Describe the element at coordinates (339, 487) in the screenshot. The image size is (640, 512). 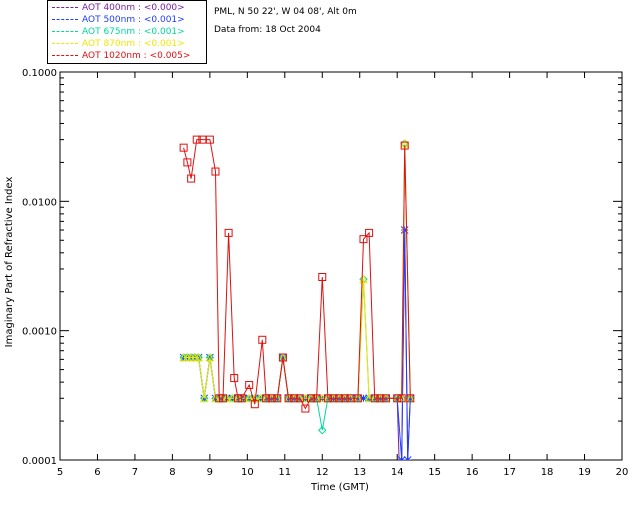
I see `x-axis-label: Time (GMT)` at that location.